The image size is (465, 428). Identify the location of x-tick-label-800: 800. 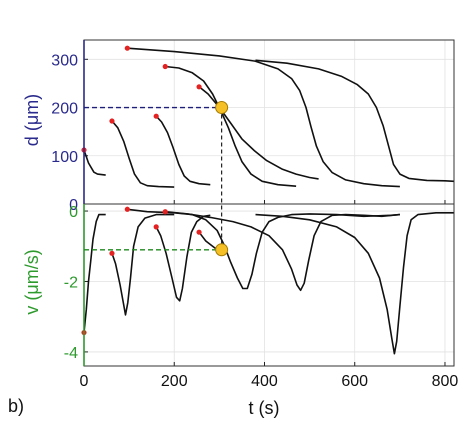
(445, 381).